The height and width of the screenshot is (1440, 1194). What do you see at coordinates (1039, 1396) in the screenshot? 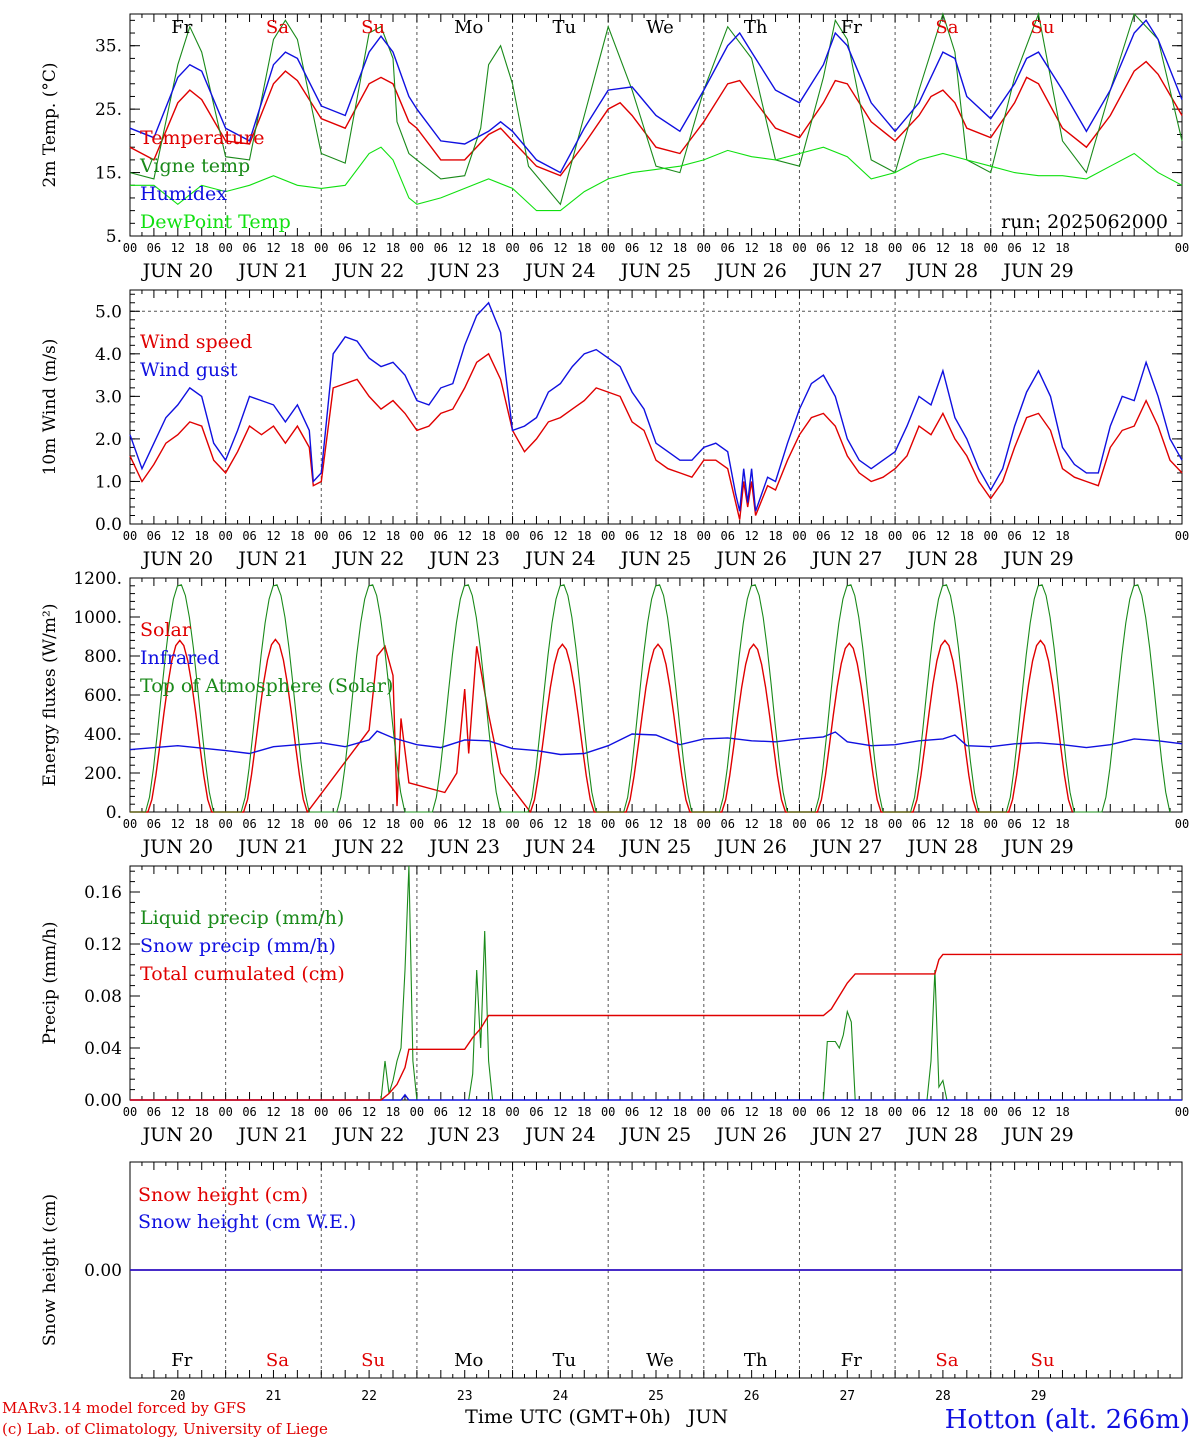
I see `day-number-label: 29` at bounding box center [1039, 1396].